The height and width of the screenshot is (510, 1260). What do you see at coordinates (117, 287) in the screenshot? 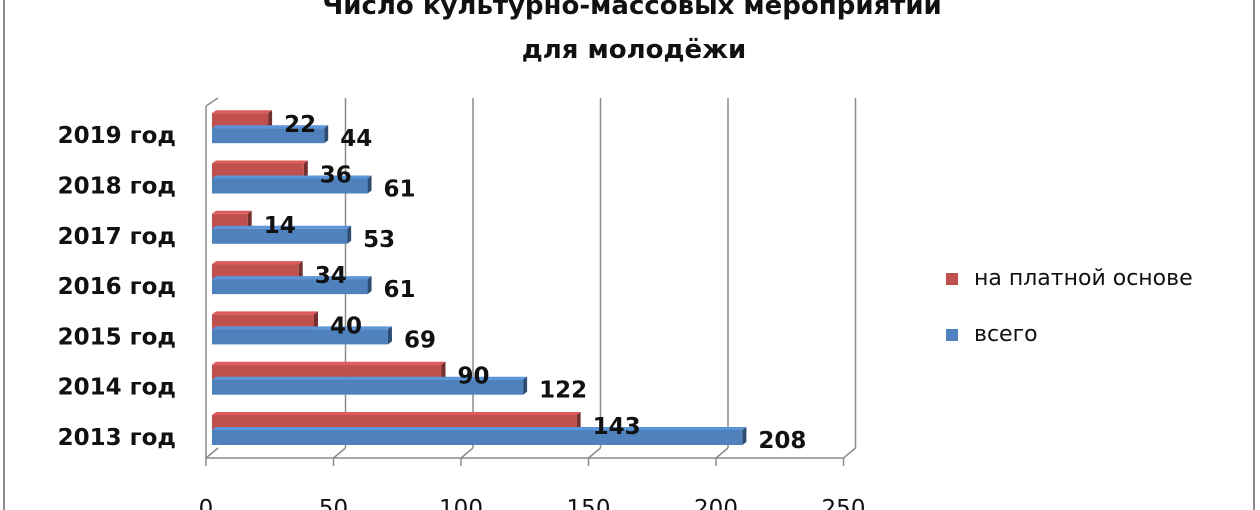
I see `category-label: 2016 год` at bounding box center [117, 287].